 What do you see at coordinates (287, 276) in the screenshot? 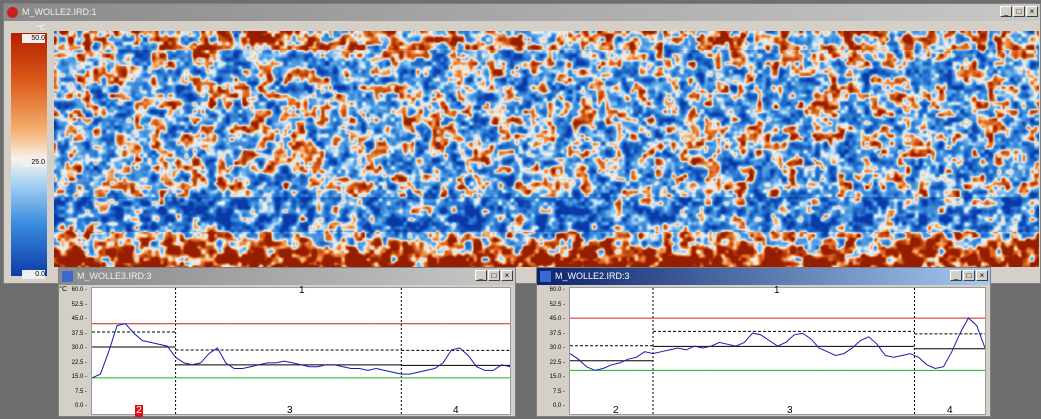
I see `profile-title-bar-1: M_WOLLE3.IRD:3 _ □ ×` at bounding box center [287, 276].